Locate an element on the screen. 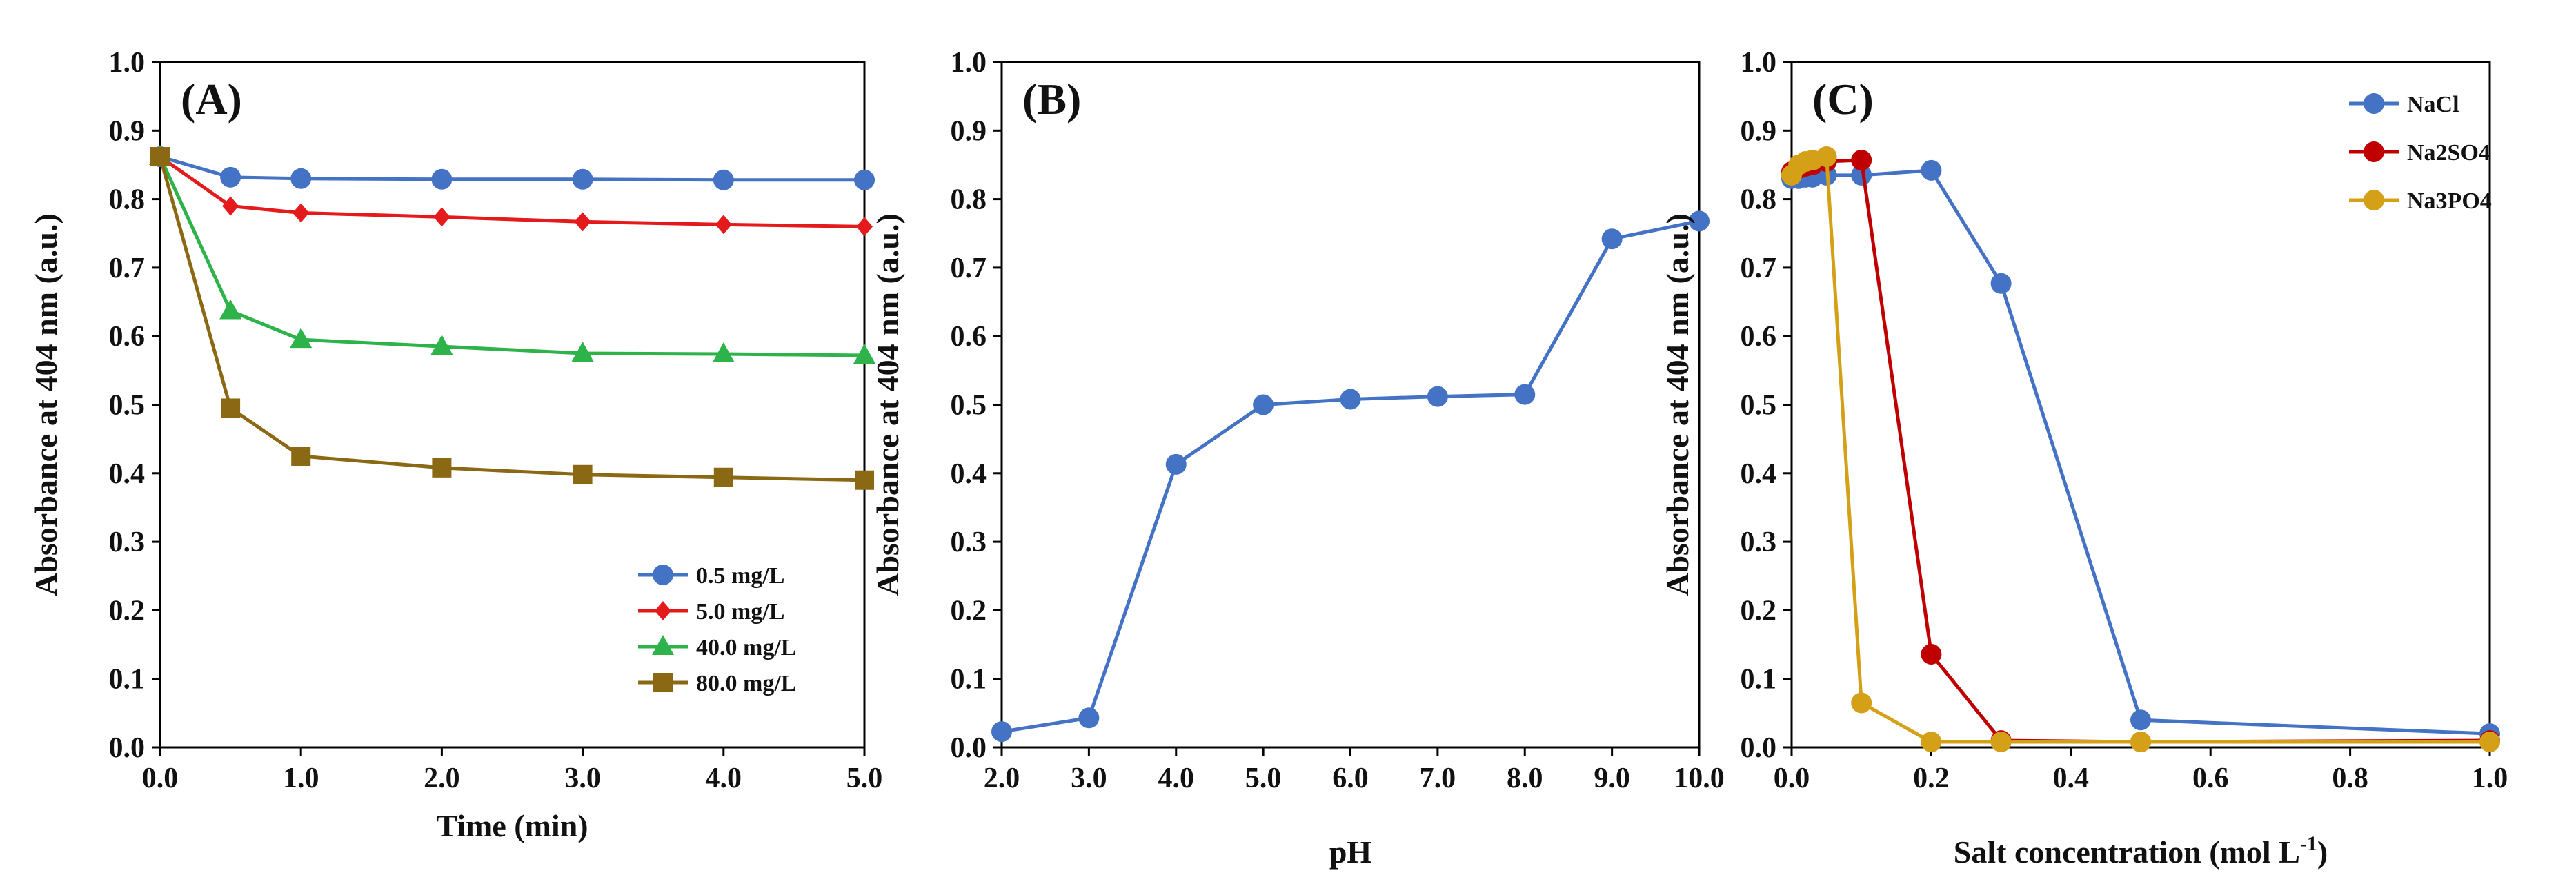  y-tick-label-B: 0.4 is located at coordinates (969, 474).